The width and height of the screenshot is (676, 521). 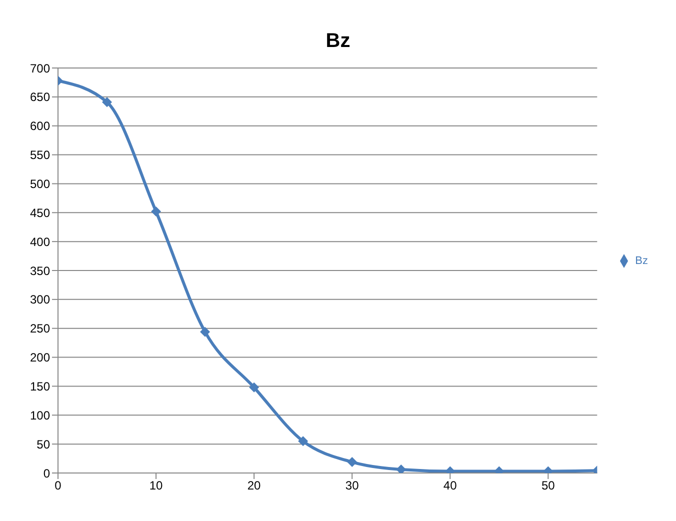 I want to click on y-tick-label: 200, so click(x=40, y=357).